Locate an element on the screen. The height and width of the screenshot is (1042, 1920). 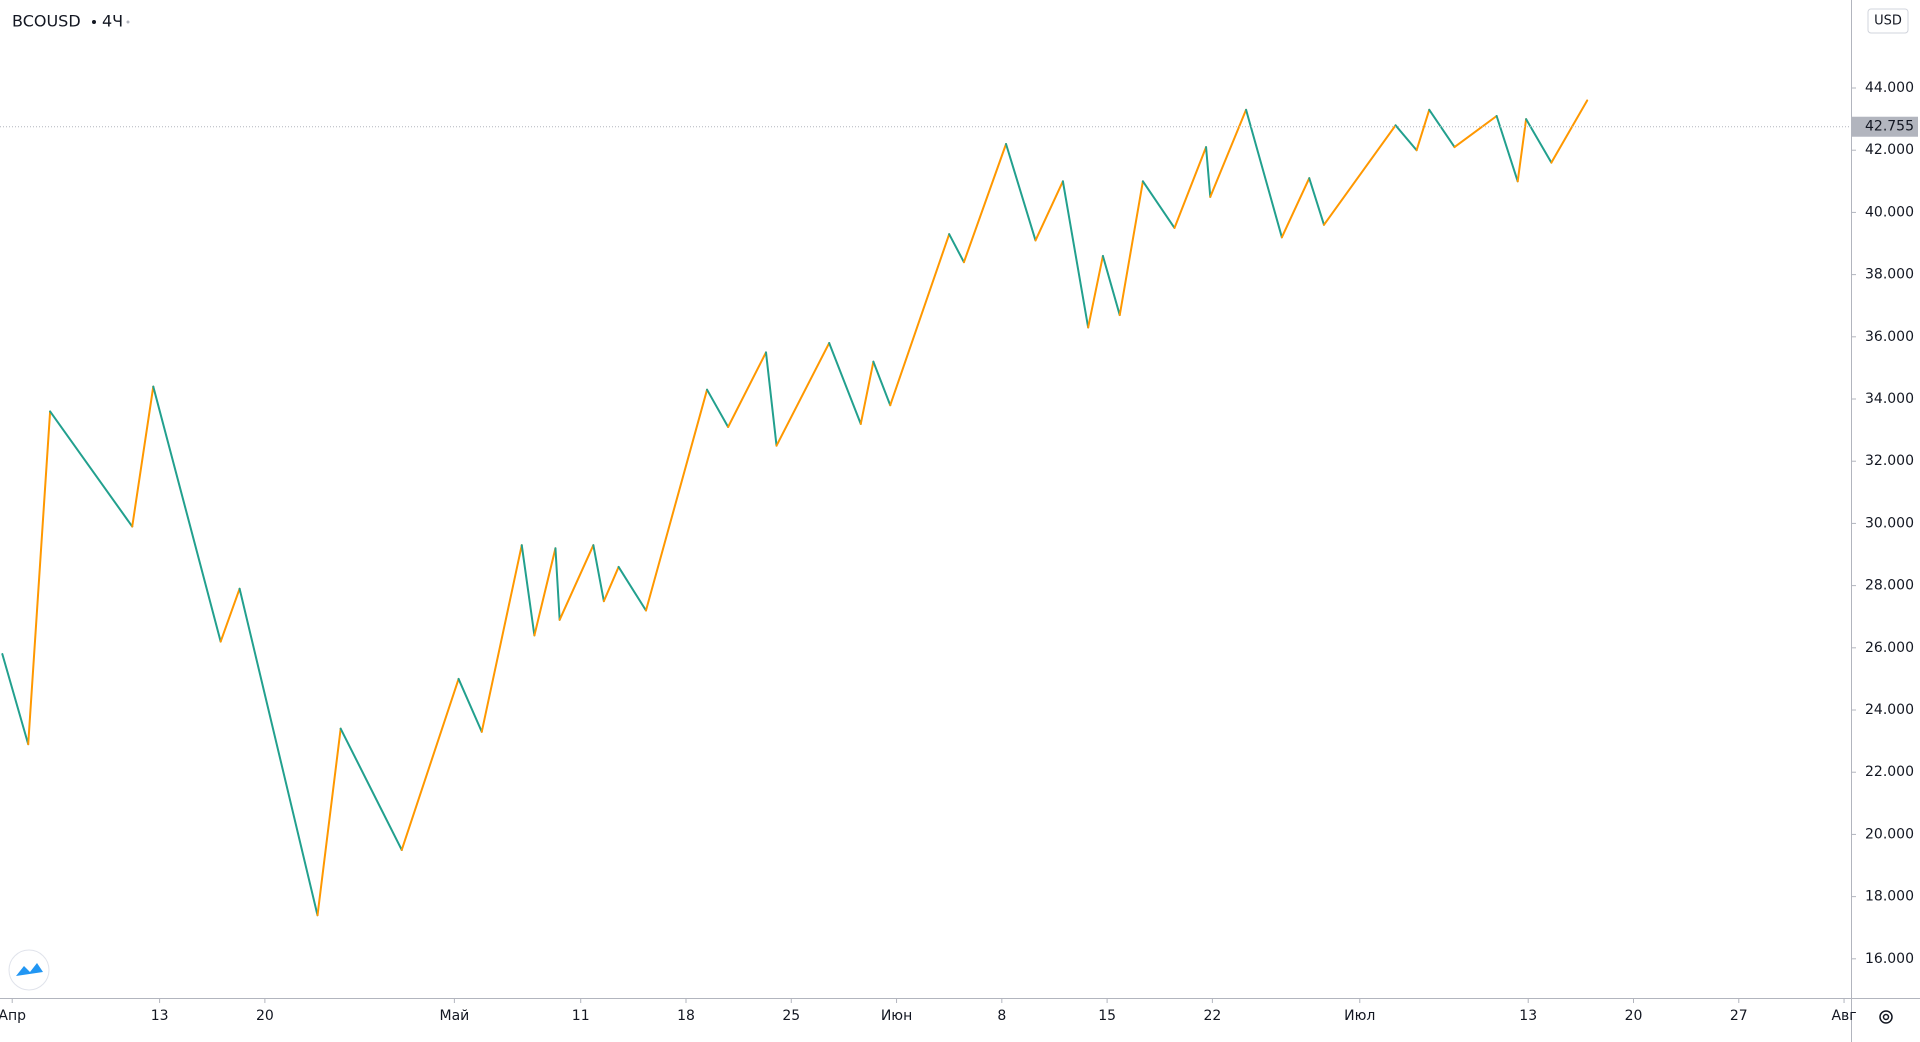
x-tick-label: Май is located at coordinates (454, 1016).